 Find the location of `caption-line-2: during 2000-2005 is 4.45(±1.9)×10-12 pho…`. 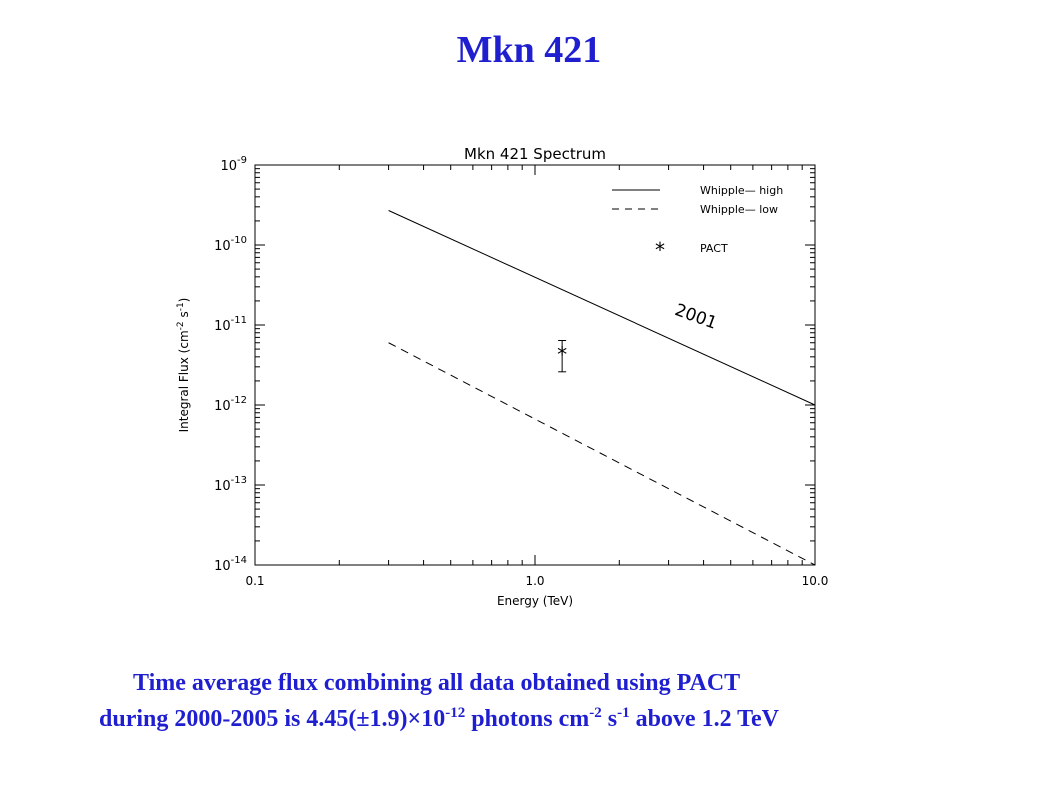

caption-line-2: during 2000-2005 is 4.45(±1.9)×10-12 pho… is located at coordinates (439, 719).